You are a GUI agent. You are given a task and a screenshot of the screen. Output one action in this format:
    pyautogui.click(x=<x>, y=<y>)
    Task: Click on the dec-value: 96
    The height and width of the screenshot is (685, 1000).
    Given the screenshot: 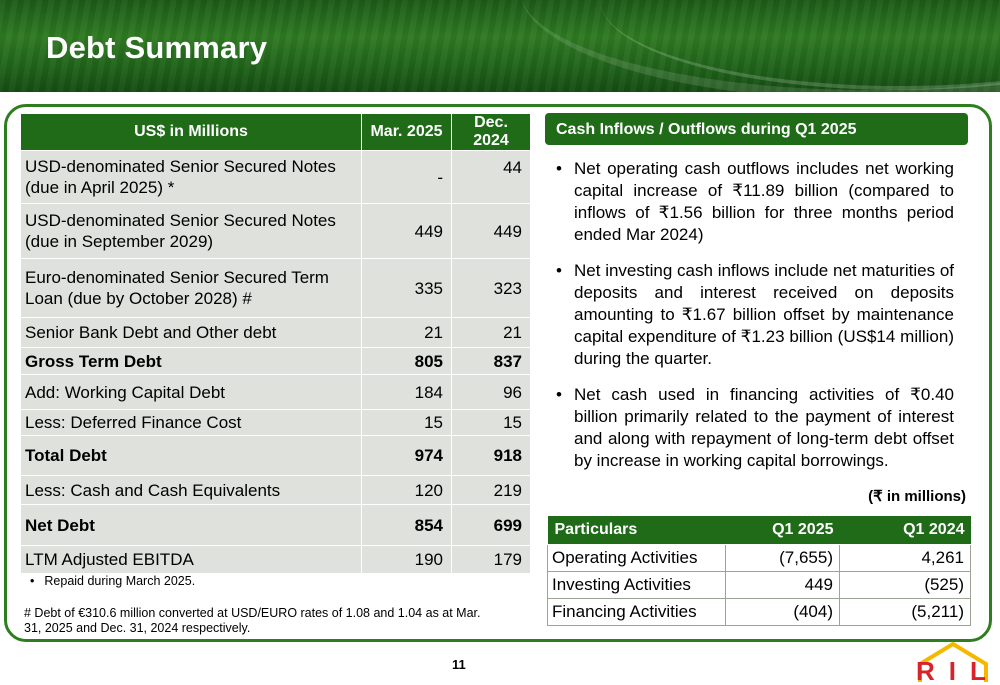 What is the action you would take?
    pyautogui.click(x=491, y=392)
    